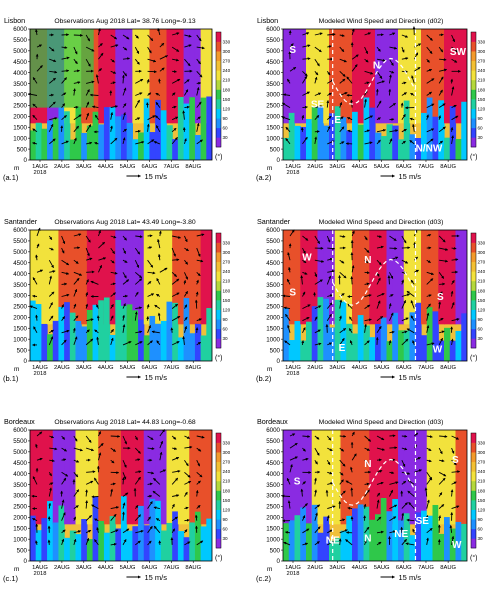 The image size is (500, 594). Describe the element at coordinates (337, 568) in the screenshot. I see `x-tick-label: 3AUG` at that location.